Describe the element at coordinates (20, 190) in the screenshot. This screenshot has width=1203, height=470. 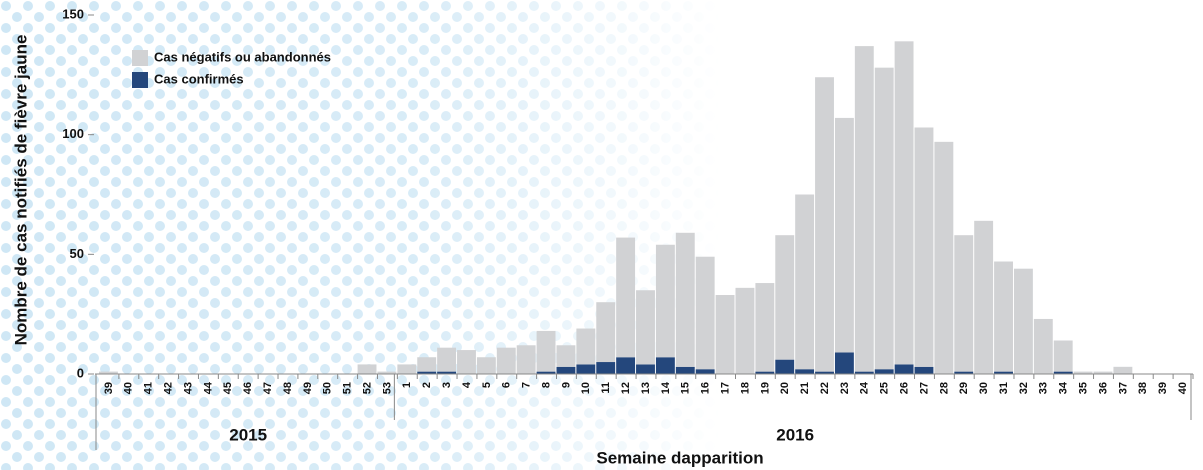
I see `y-axis-title: Nombre de cas notifiés de fièvre jaune` at that location.